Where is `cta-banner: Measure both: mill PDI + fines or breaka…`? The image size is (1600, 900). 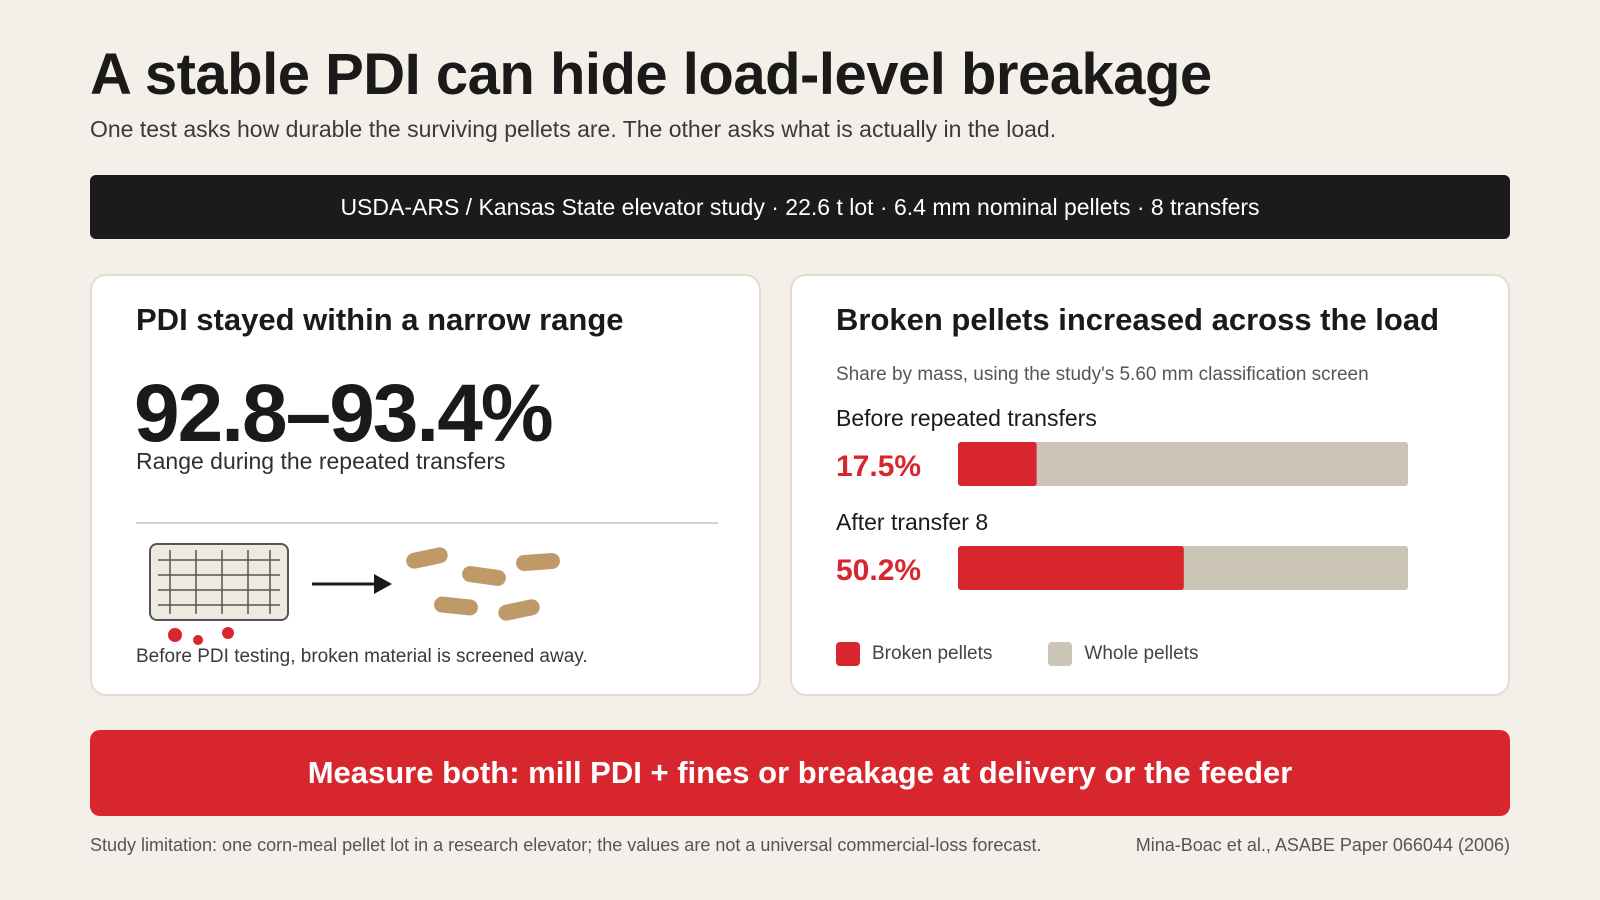 cta-banner: Measure both: mill PDI + fines or breaka… is located at coordinates (800, 773).